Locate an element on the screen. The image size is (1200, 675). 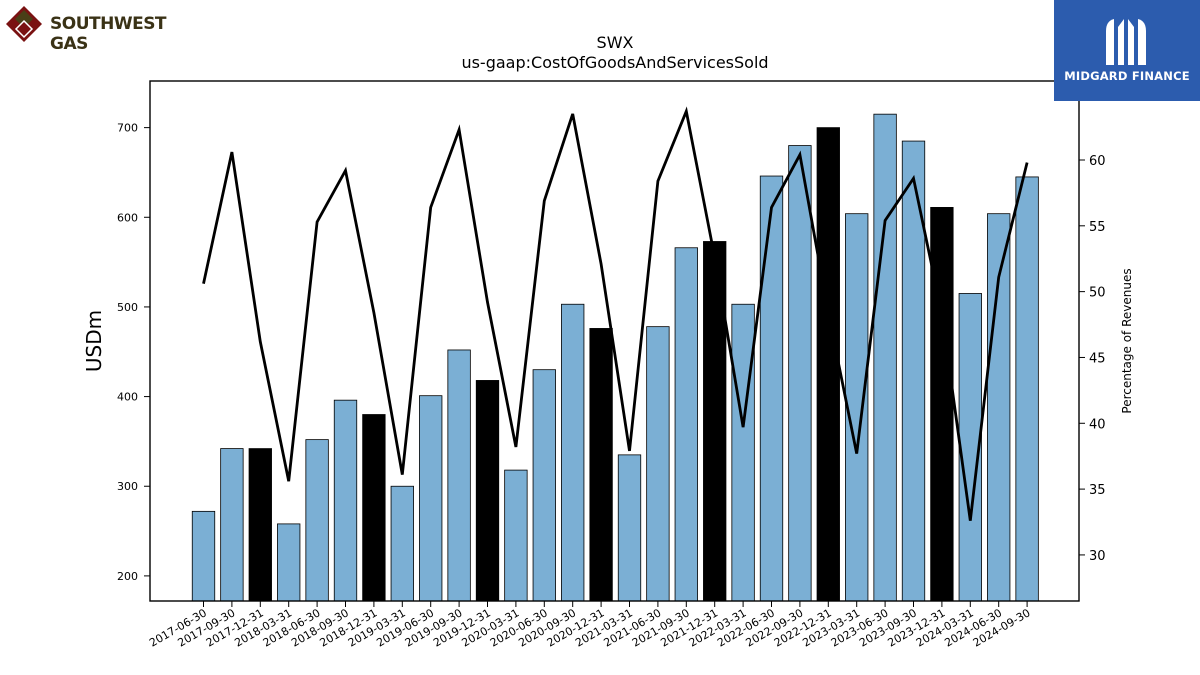
y2-tick-label: 55 is located at coordinates (1097, 227).